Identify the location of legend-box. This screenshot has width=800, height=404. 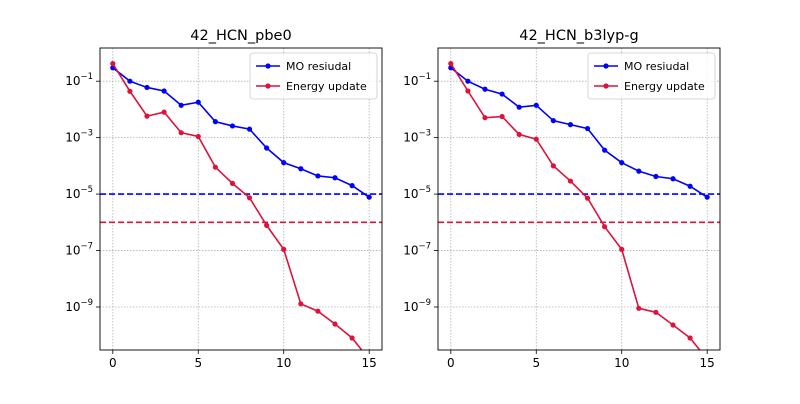
(313, 76).